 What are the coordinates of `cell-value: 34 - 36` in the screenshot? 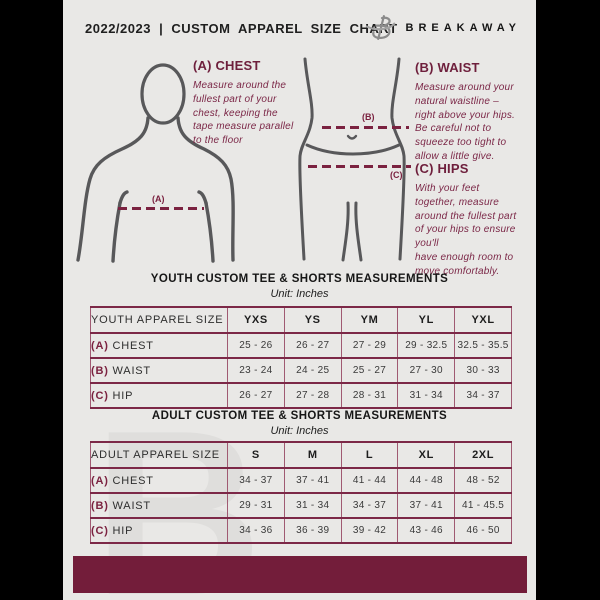 It's located at (256, 530).